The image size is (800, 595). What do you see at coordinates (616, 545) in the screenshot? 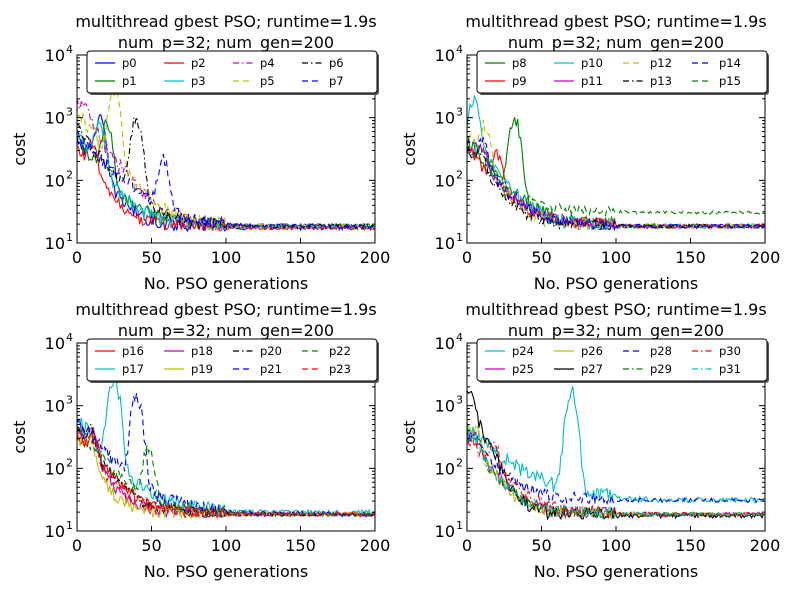
I see `x-tick-label: 100` at bounding box center [616, 545].